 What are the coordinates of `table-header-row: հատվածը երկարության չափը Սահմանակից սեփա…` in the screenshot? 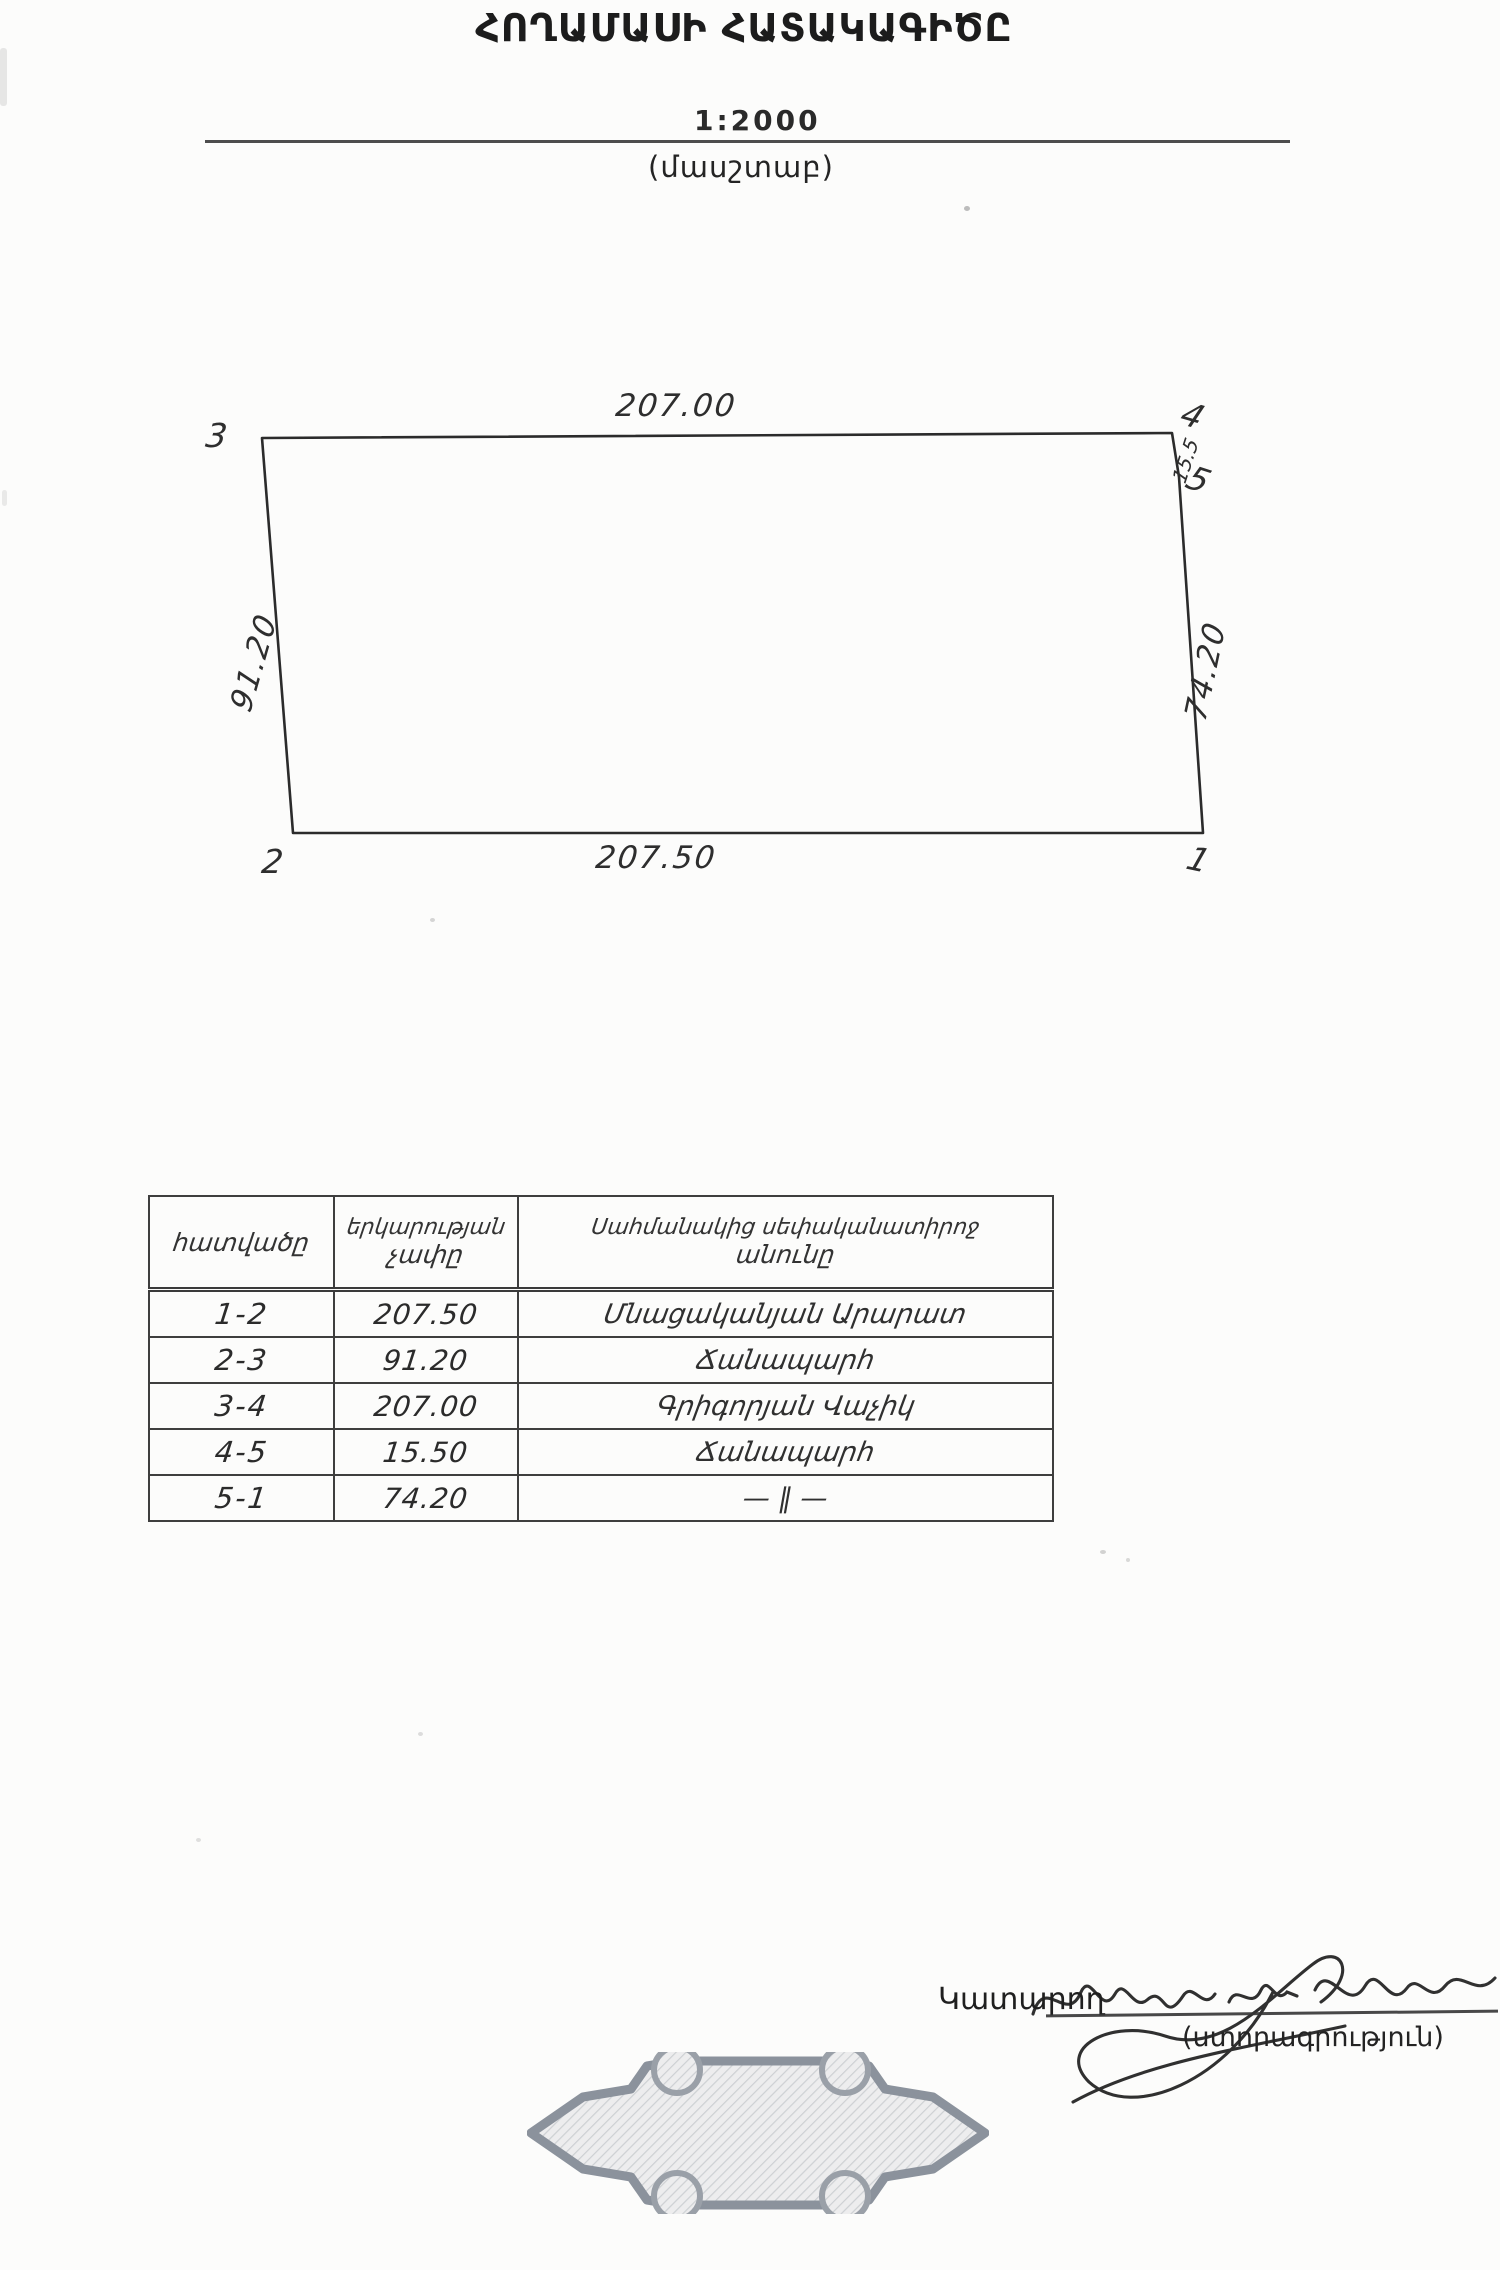 It's located at (601, 1243).